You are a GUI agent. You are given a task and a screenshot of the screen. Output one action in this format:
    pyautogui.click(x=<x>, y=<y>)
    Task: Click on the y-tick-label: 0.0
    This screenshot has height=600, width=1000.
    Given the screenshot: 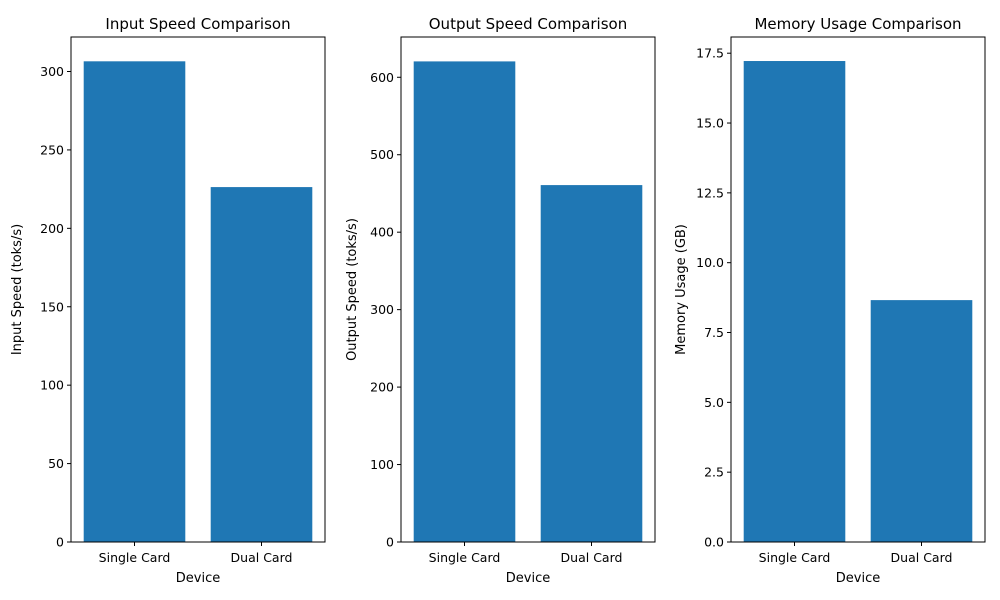 What is the action you would take?
    pyautogui.click(x=714, y=542)
    